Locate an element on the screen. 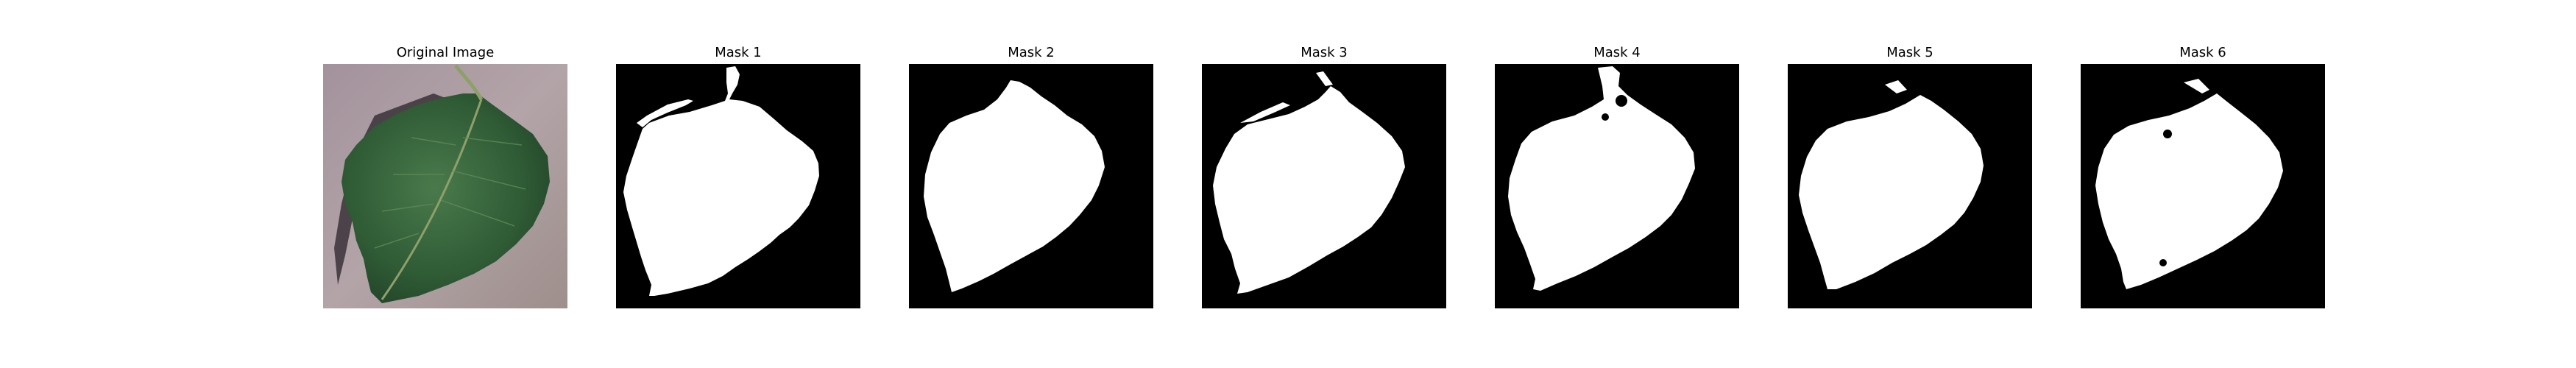 Image resolution: width=2576 pixels, height=368 pixels. mask-5-shape is located at coordinates (1910, 186).